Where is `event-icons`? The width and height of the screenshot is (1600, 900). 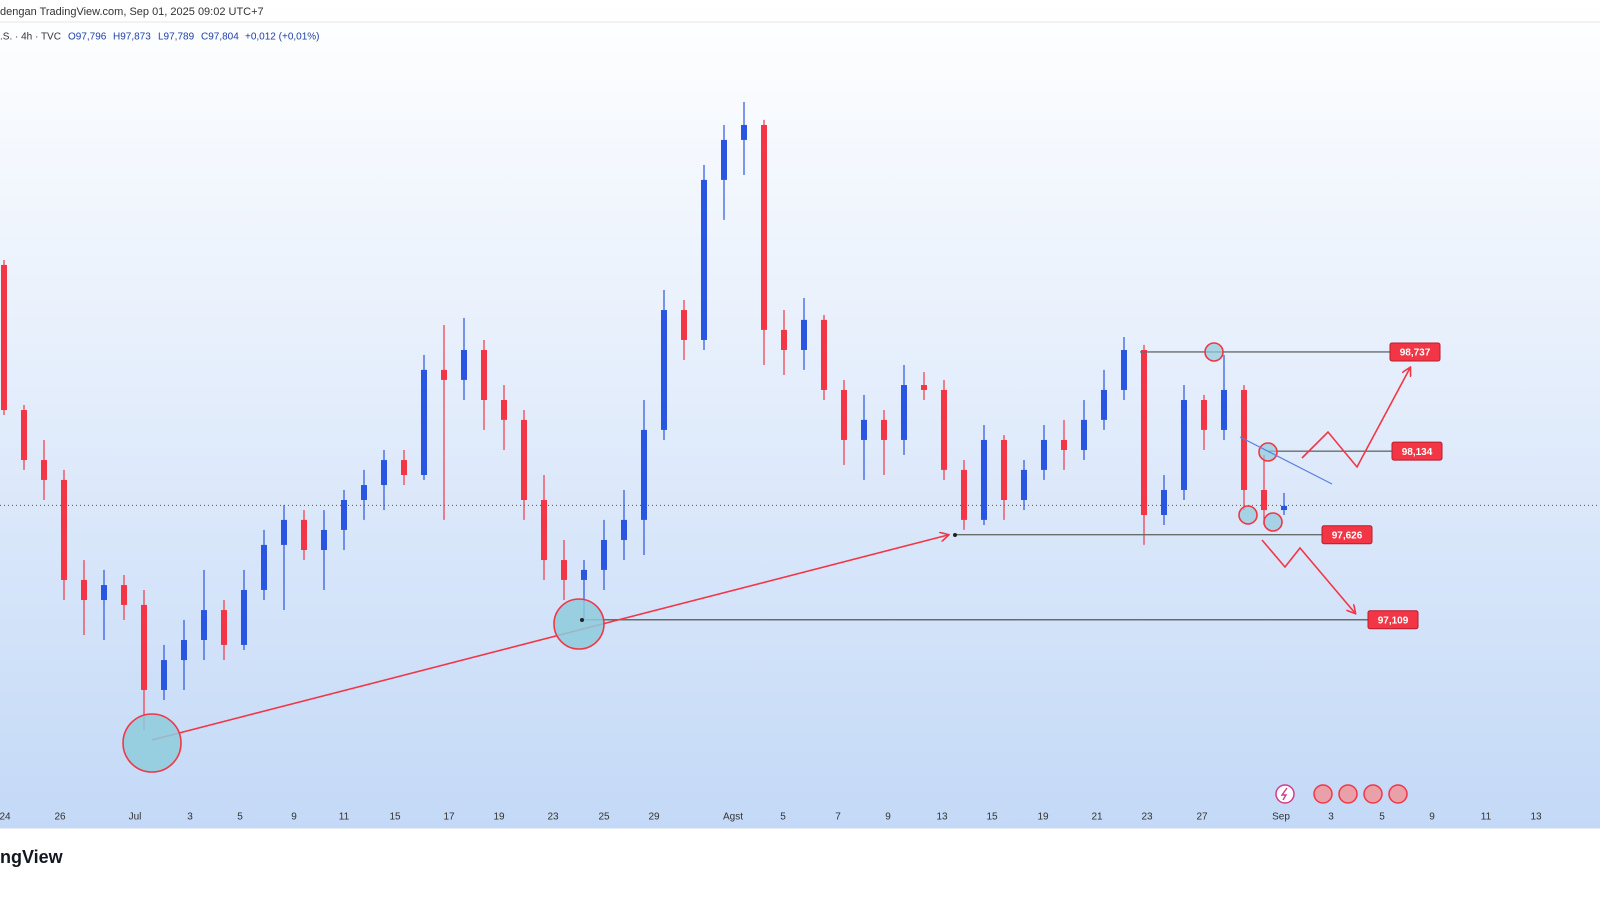
event-icons is located at coordinates (1341, 794).